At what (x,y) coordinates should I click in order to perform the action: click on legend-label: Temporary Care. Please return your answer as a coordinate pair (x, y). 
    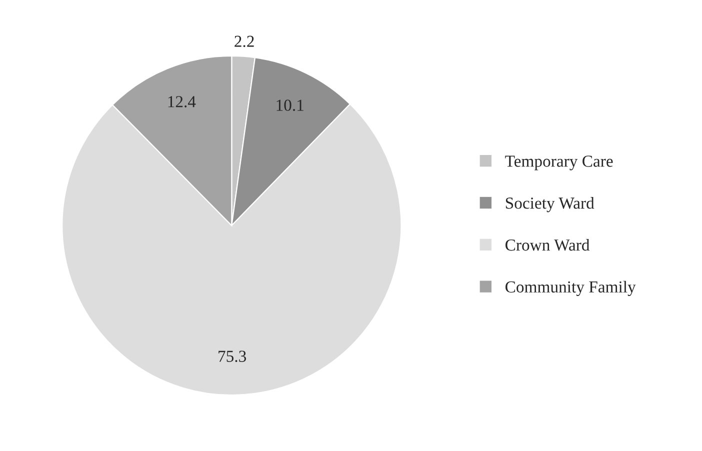
    Looking at the image, I should click on (559, 163).